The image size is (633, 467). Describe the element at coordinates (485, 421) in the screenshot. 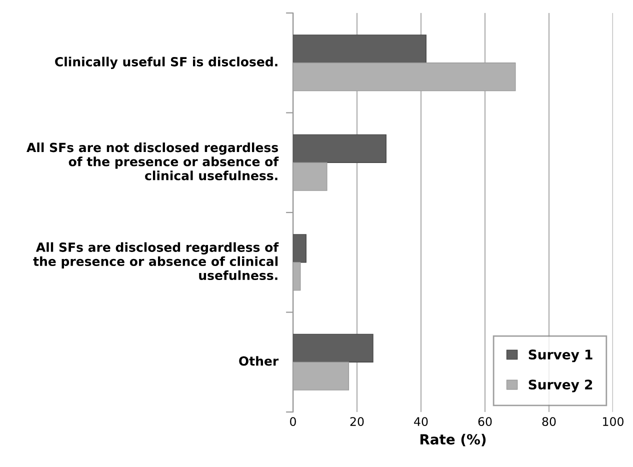

I see `x-tick-label: 60` at that location.